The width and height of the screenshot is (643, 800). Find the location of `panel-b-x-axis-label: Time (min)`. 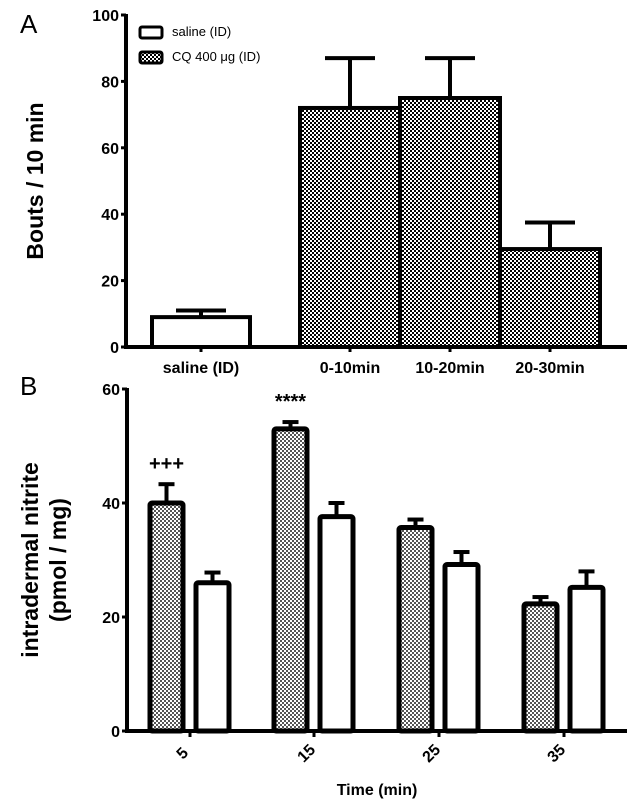

panel-b-x-axis-label: Time (min) is located at coordinates (377, 790).